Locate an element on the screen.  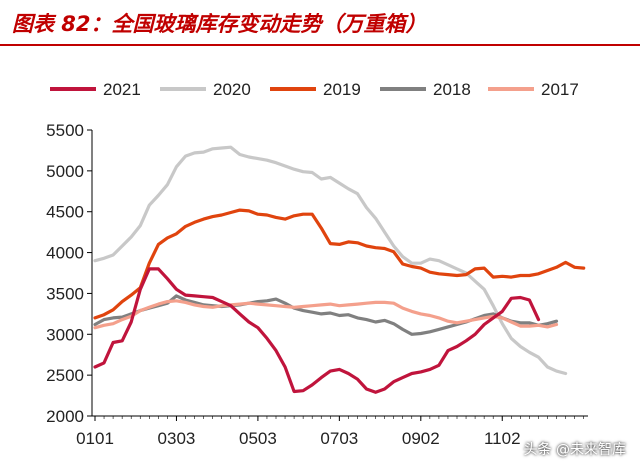
y-tick-label: 2500 is located at coordinates (65, 375).